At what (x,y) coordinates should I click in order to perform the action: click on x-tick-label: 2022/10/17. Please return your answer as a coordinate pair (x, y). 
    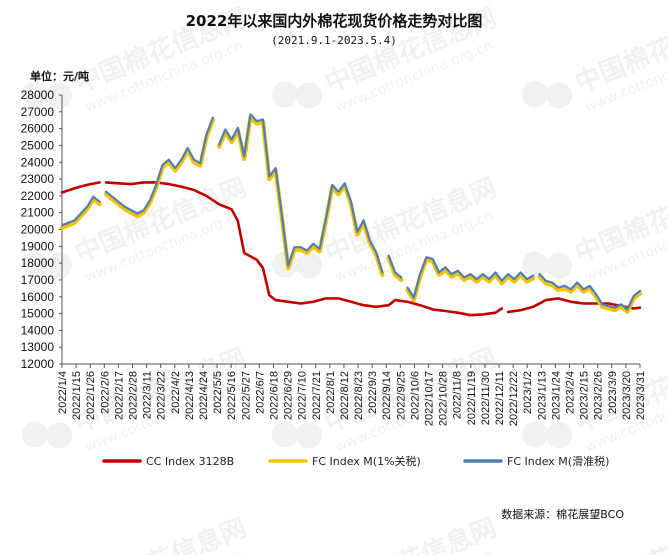
    Looking at the image, I should click on (430, 398).